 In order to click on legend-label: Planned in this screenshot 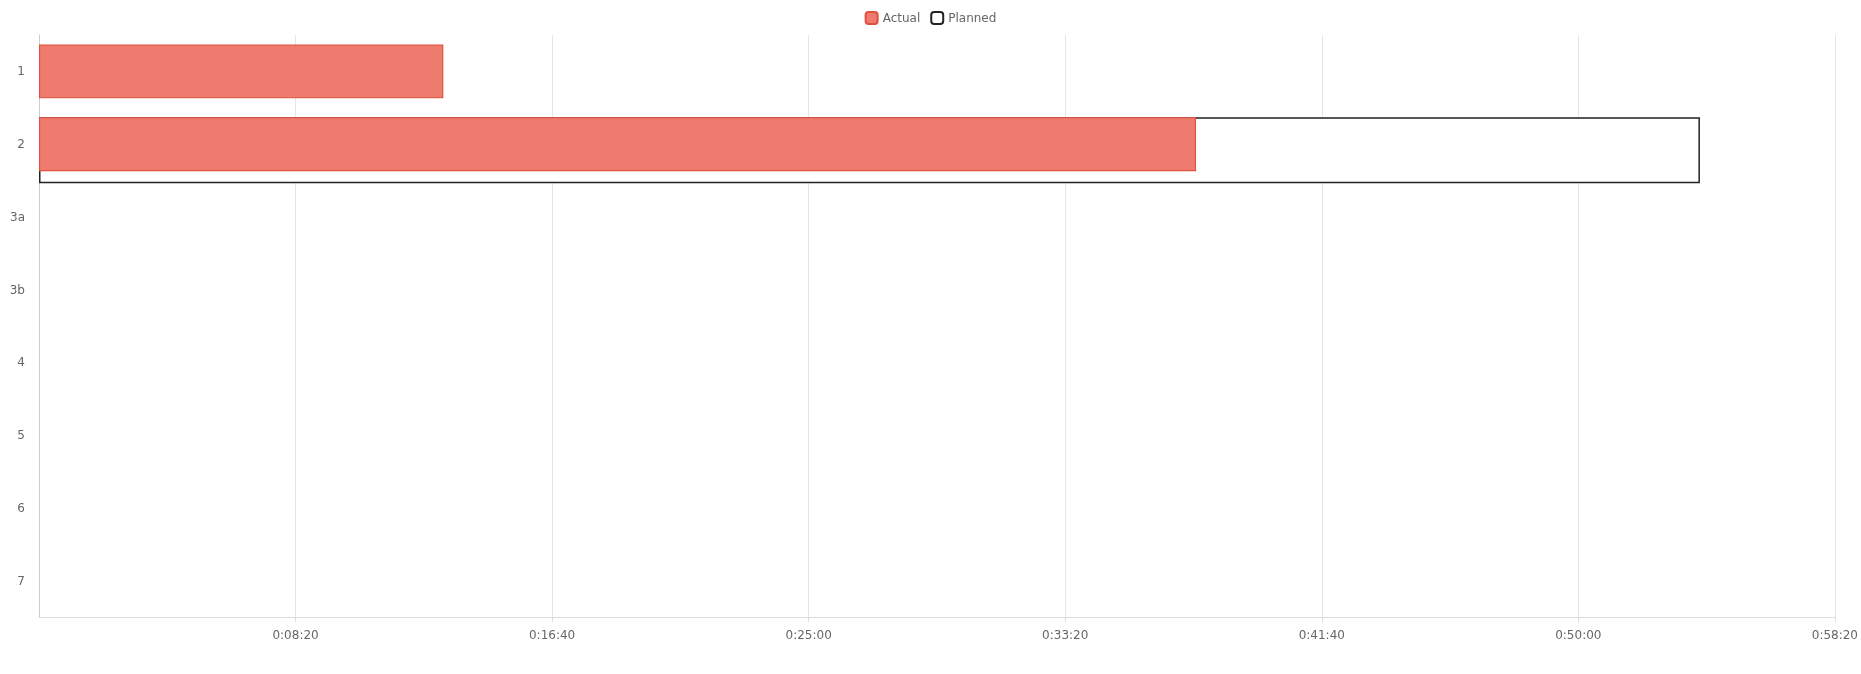, I will do `click(972, 18)`.